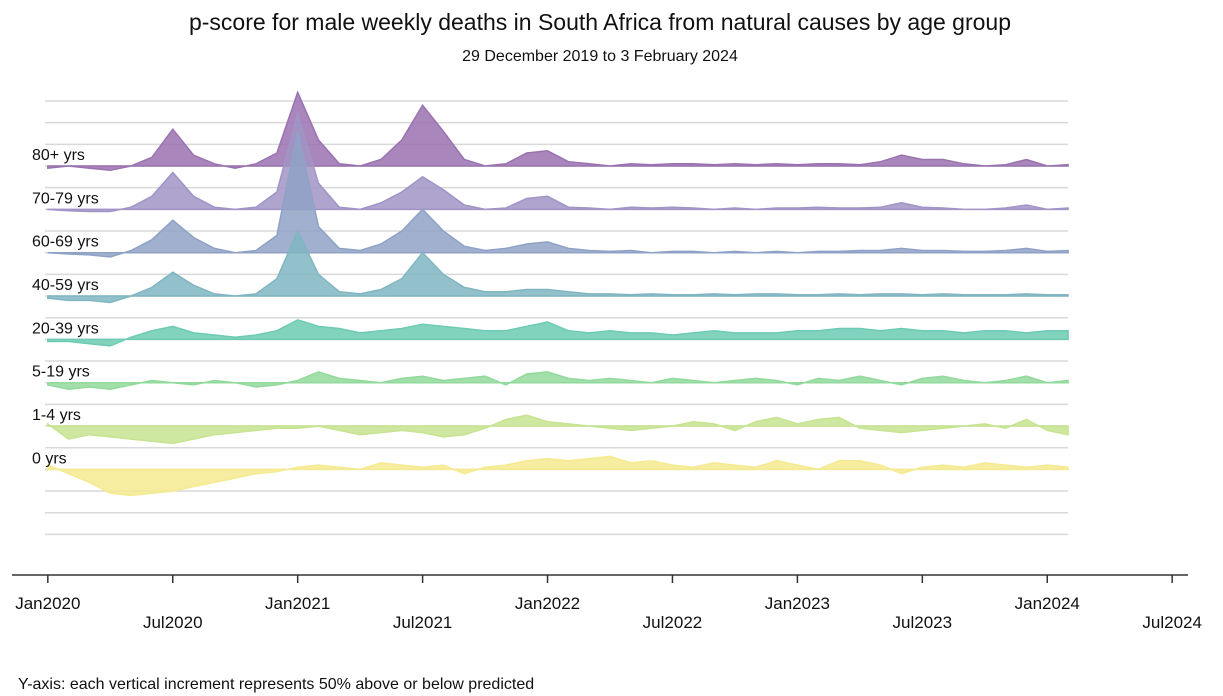  I want to click on series-label: 70-79 yrs, so click(65, 198).